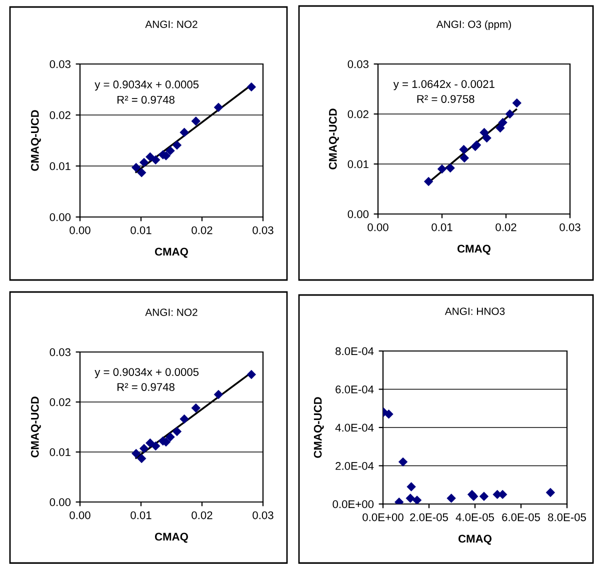  What do you see at coordinates (443, 85) in the screenshot?
I see `annotation: y = 1.0642x - 0.0021` at bounding box center [443, 85].